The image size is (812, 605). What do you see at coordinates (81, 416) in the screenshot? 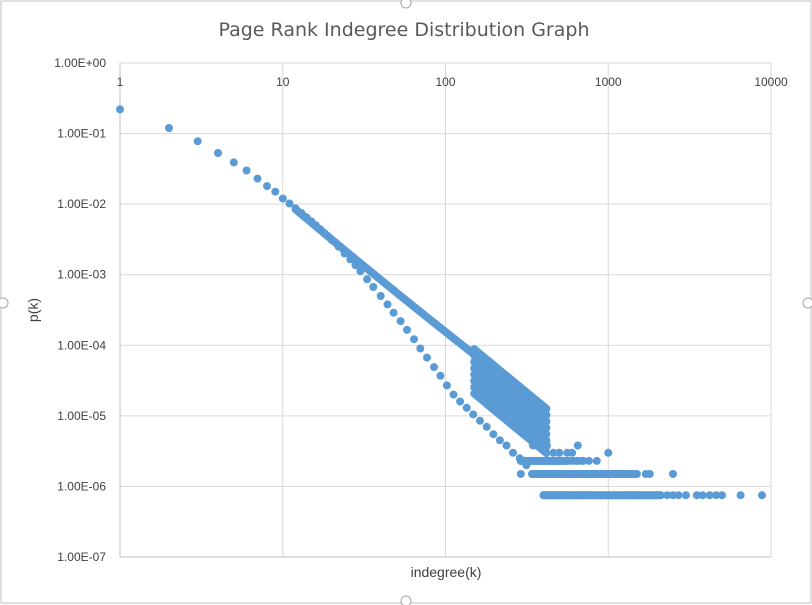
I see `y-tick-label: 1.00E-05` at bounding box center [81, 416].